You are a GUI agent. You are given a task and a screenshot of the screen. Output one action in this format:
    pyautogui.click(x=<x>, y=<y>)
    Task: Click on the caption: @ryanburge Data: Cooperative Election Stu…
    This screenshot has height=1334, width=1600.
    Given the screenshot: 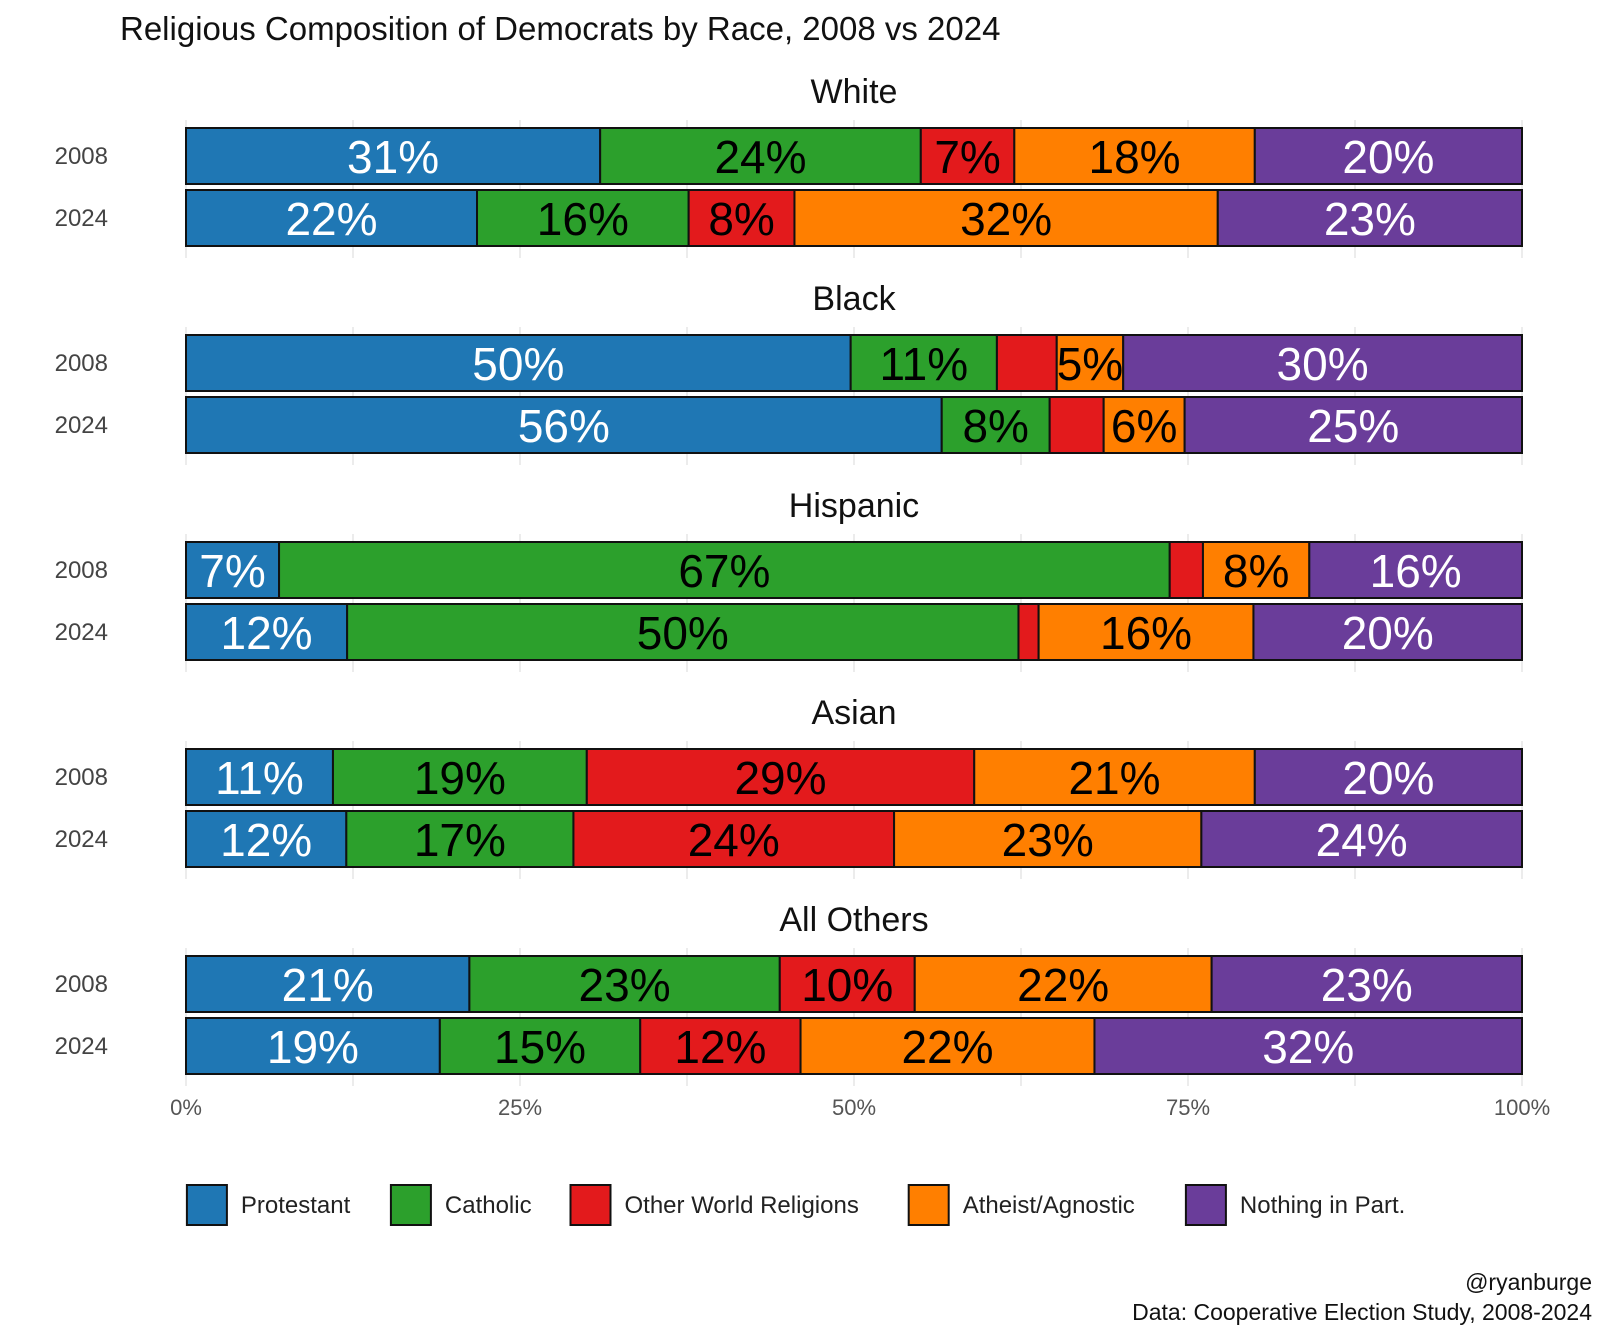 What is the action you would take?
    pyautogui.click(x=1362, y=1297)
    